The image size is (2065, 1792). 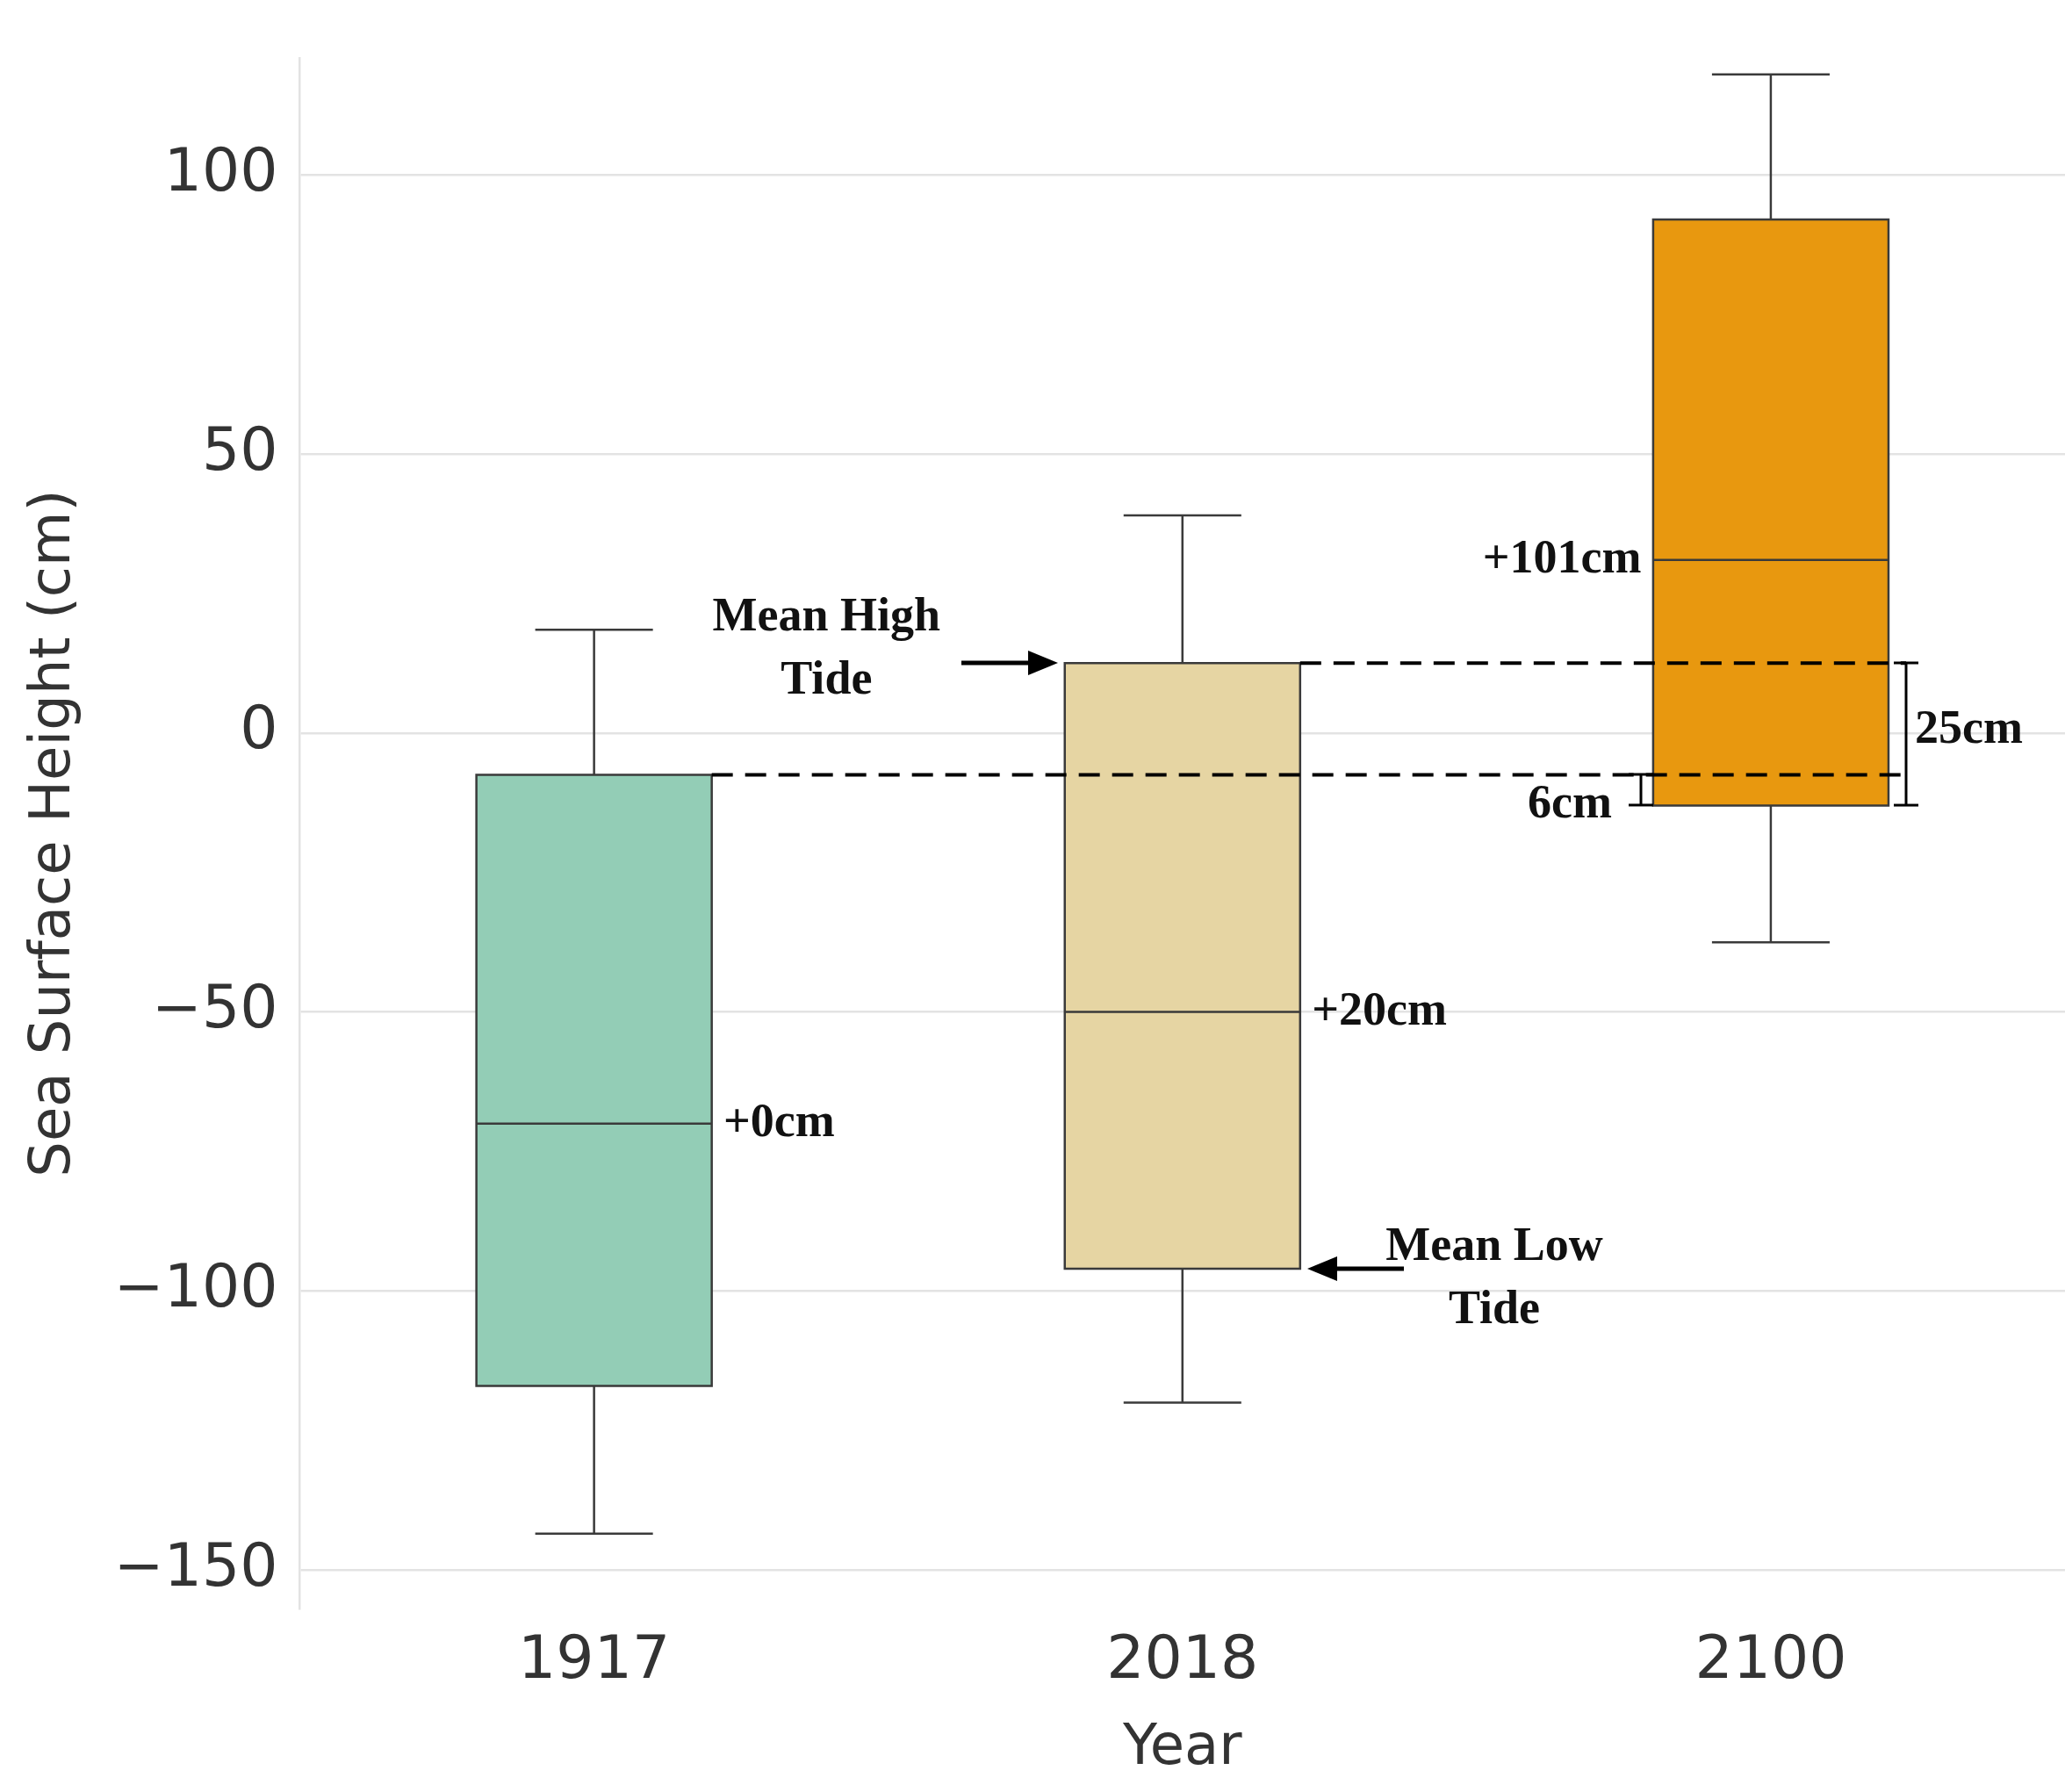 What do you see at coordinates (240, 449) in the screenshot?
I see `y-tick-label: 50` at bounding box center [240, 449].